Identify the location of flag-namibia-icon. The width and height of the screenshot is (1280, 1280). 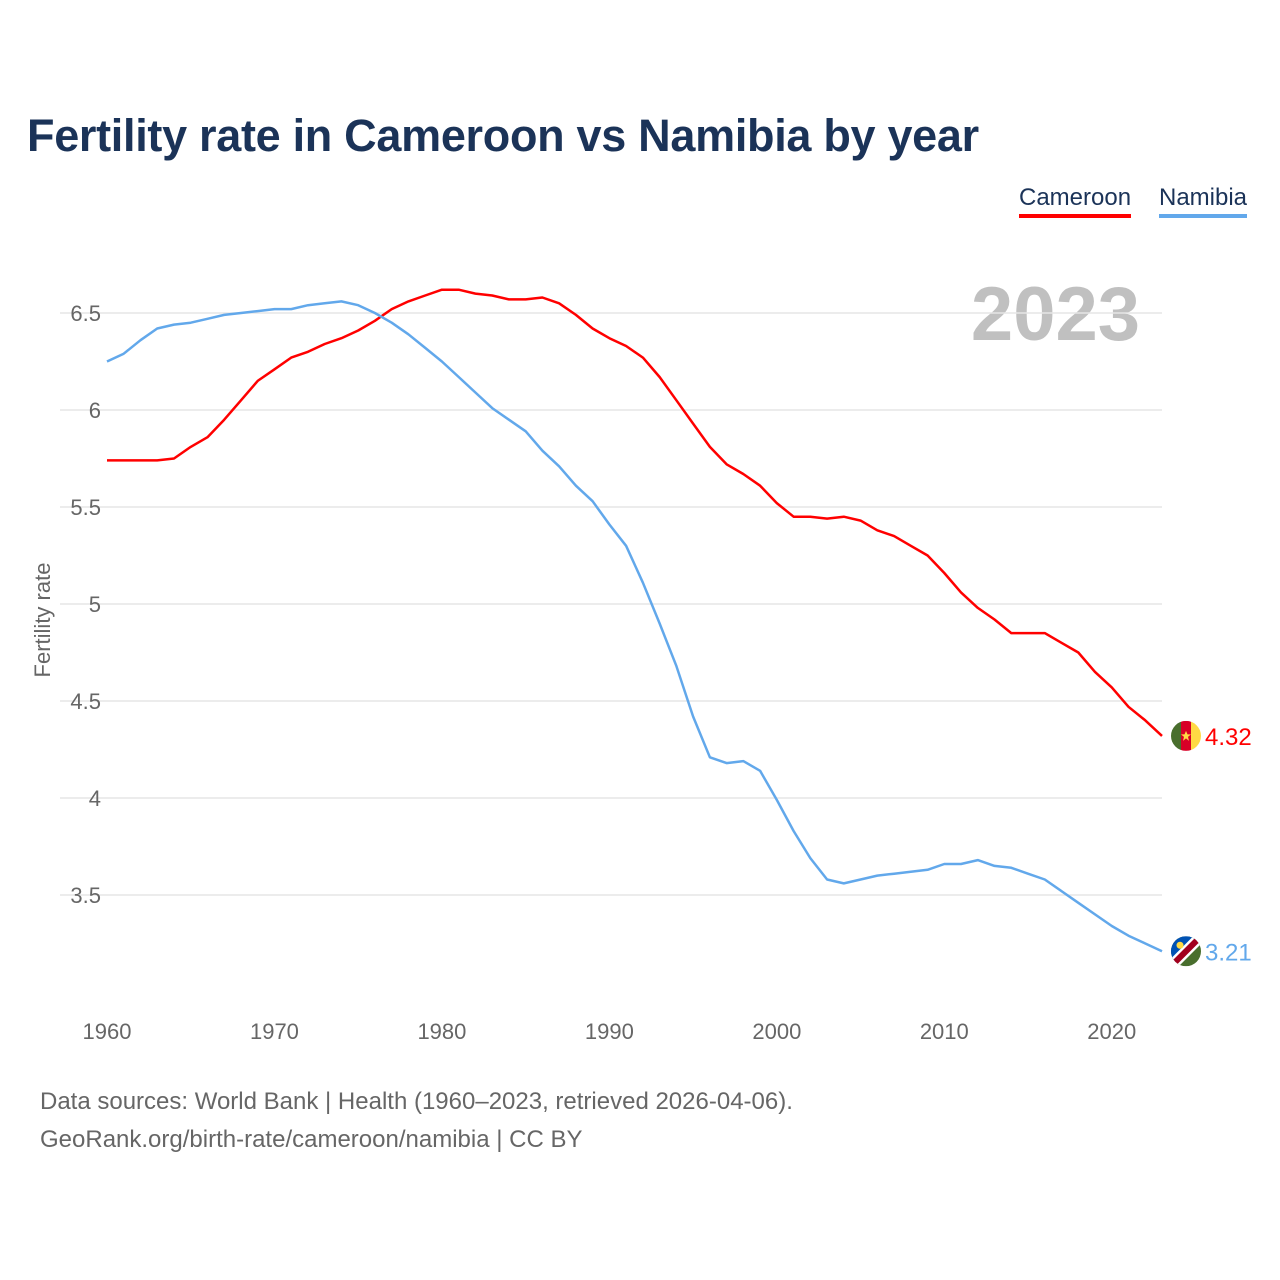
(1186, 951).